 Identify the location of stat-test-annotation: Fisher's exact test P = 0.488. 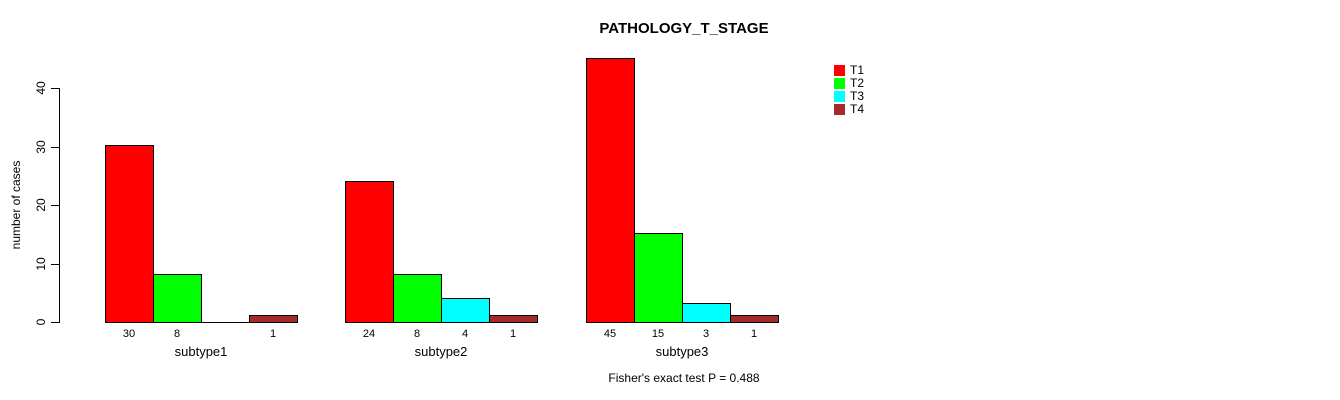
(684, 378).